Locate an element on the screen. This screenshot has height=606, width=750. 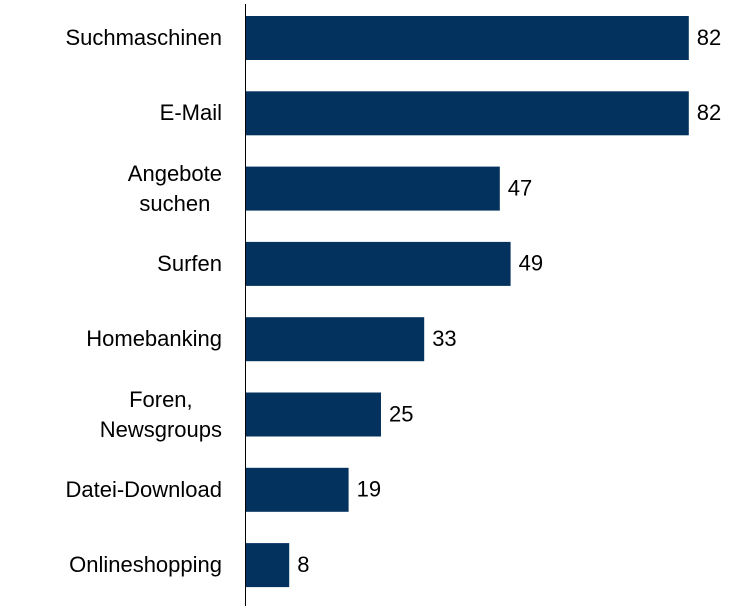
category-text: Surfen is located at coordinates (189, 263).